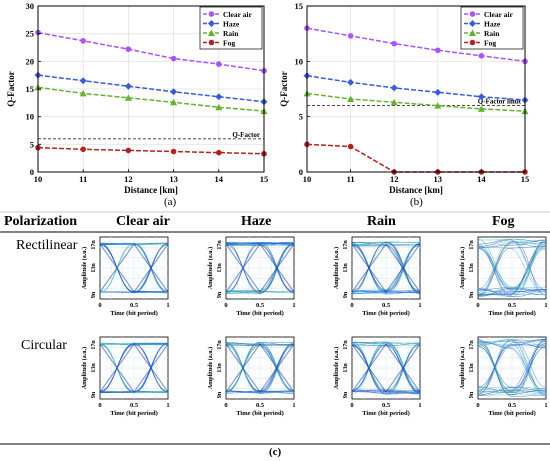 Image resolution: width=550 pixels, height=461 pixels. What do you see at coordinates (151, 190) in the screenshot?
I see `x-axis-label: Distance [km]` at bounding box center [151, 190].